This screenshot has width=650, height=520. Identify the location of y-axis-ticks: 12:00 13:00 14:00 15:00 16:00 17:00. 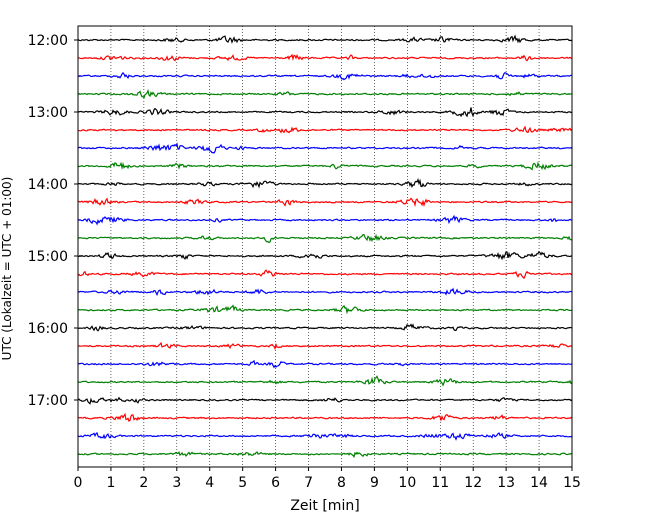
(53, 221).